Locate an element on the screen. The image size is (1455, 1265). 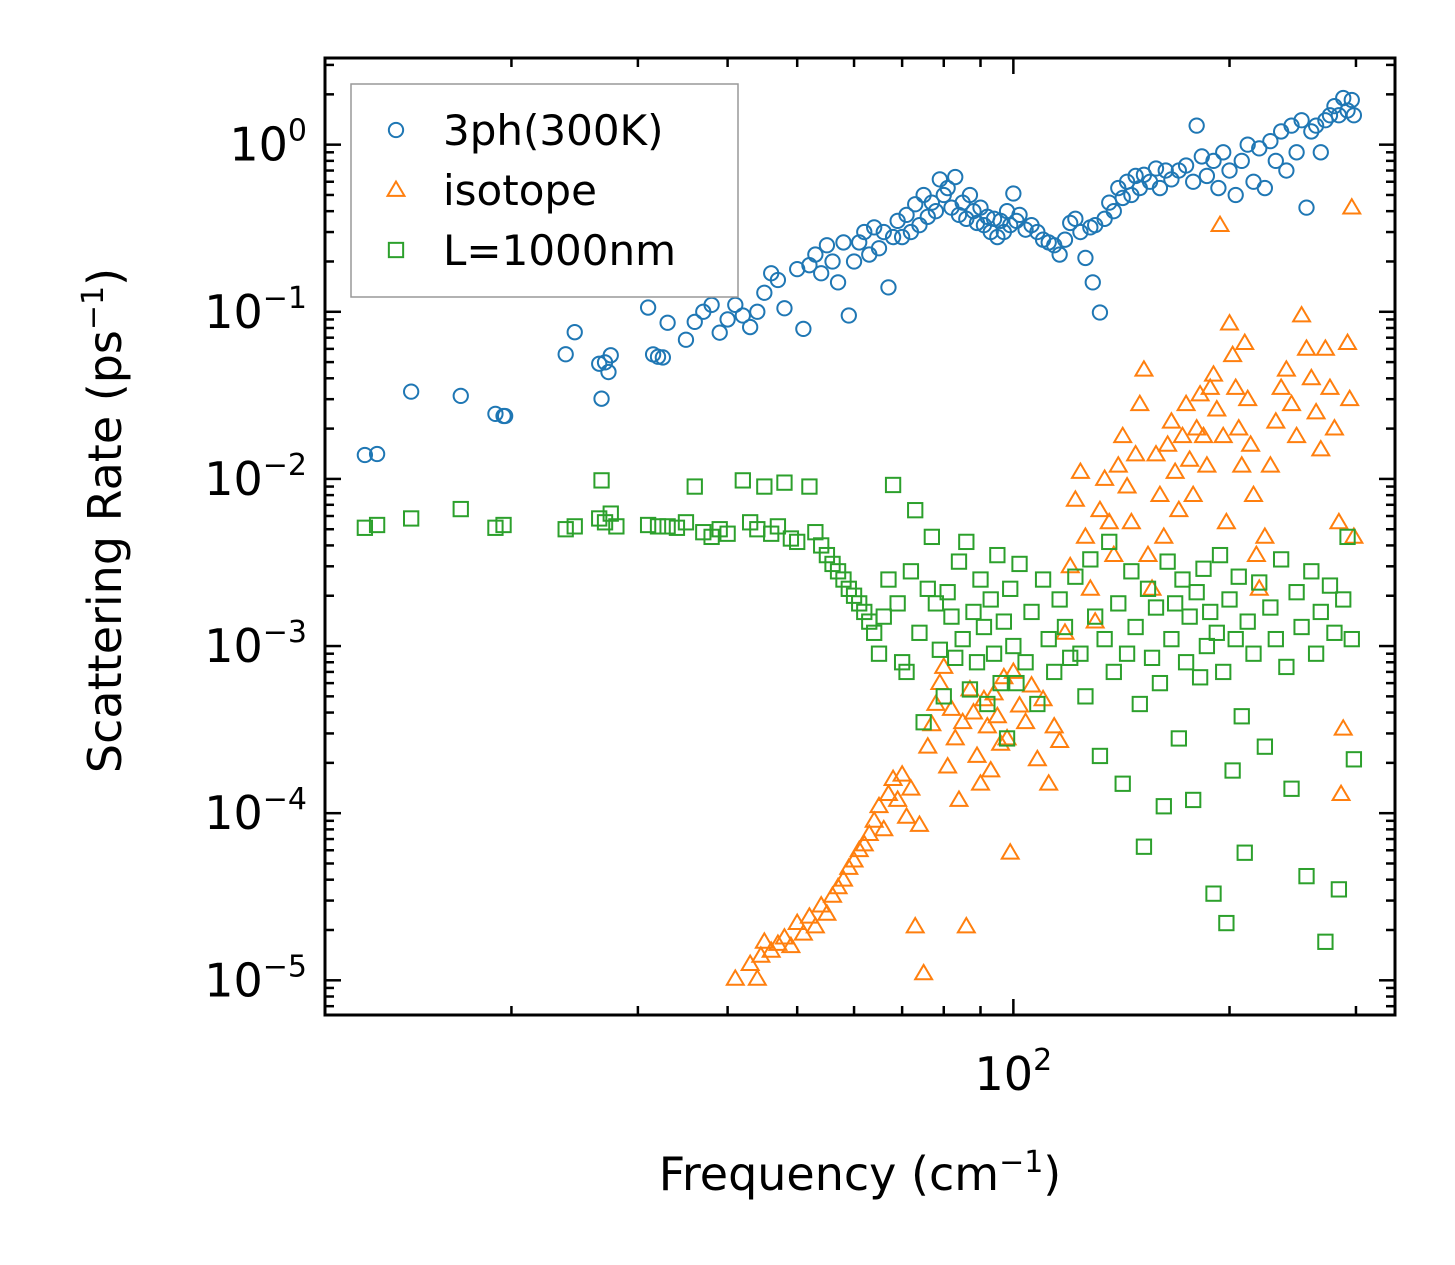
legend: 3ph(300K) isotope L=1000nm is located at coordinates (544, 190).